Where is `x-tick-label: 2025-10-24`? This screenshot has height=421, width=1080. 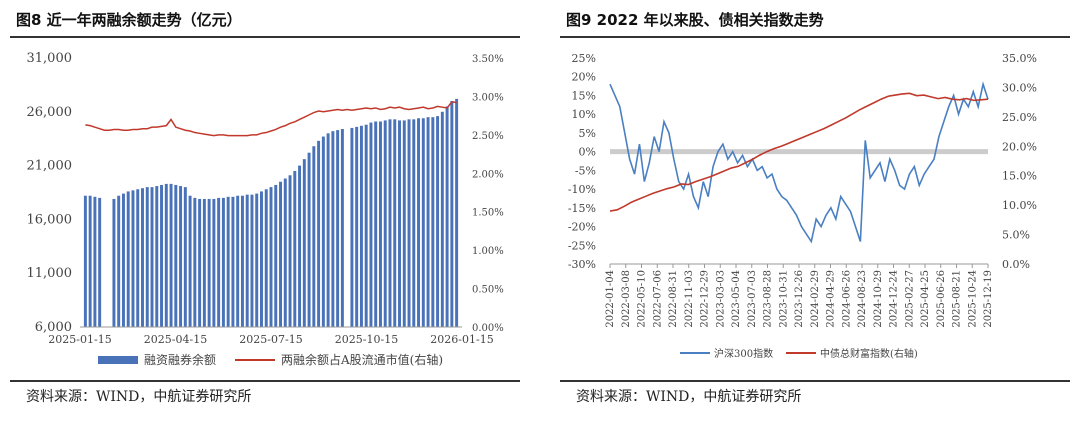
x-tick-label: 2025-10-24 is located at coordinates (972, 299).